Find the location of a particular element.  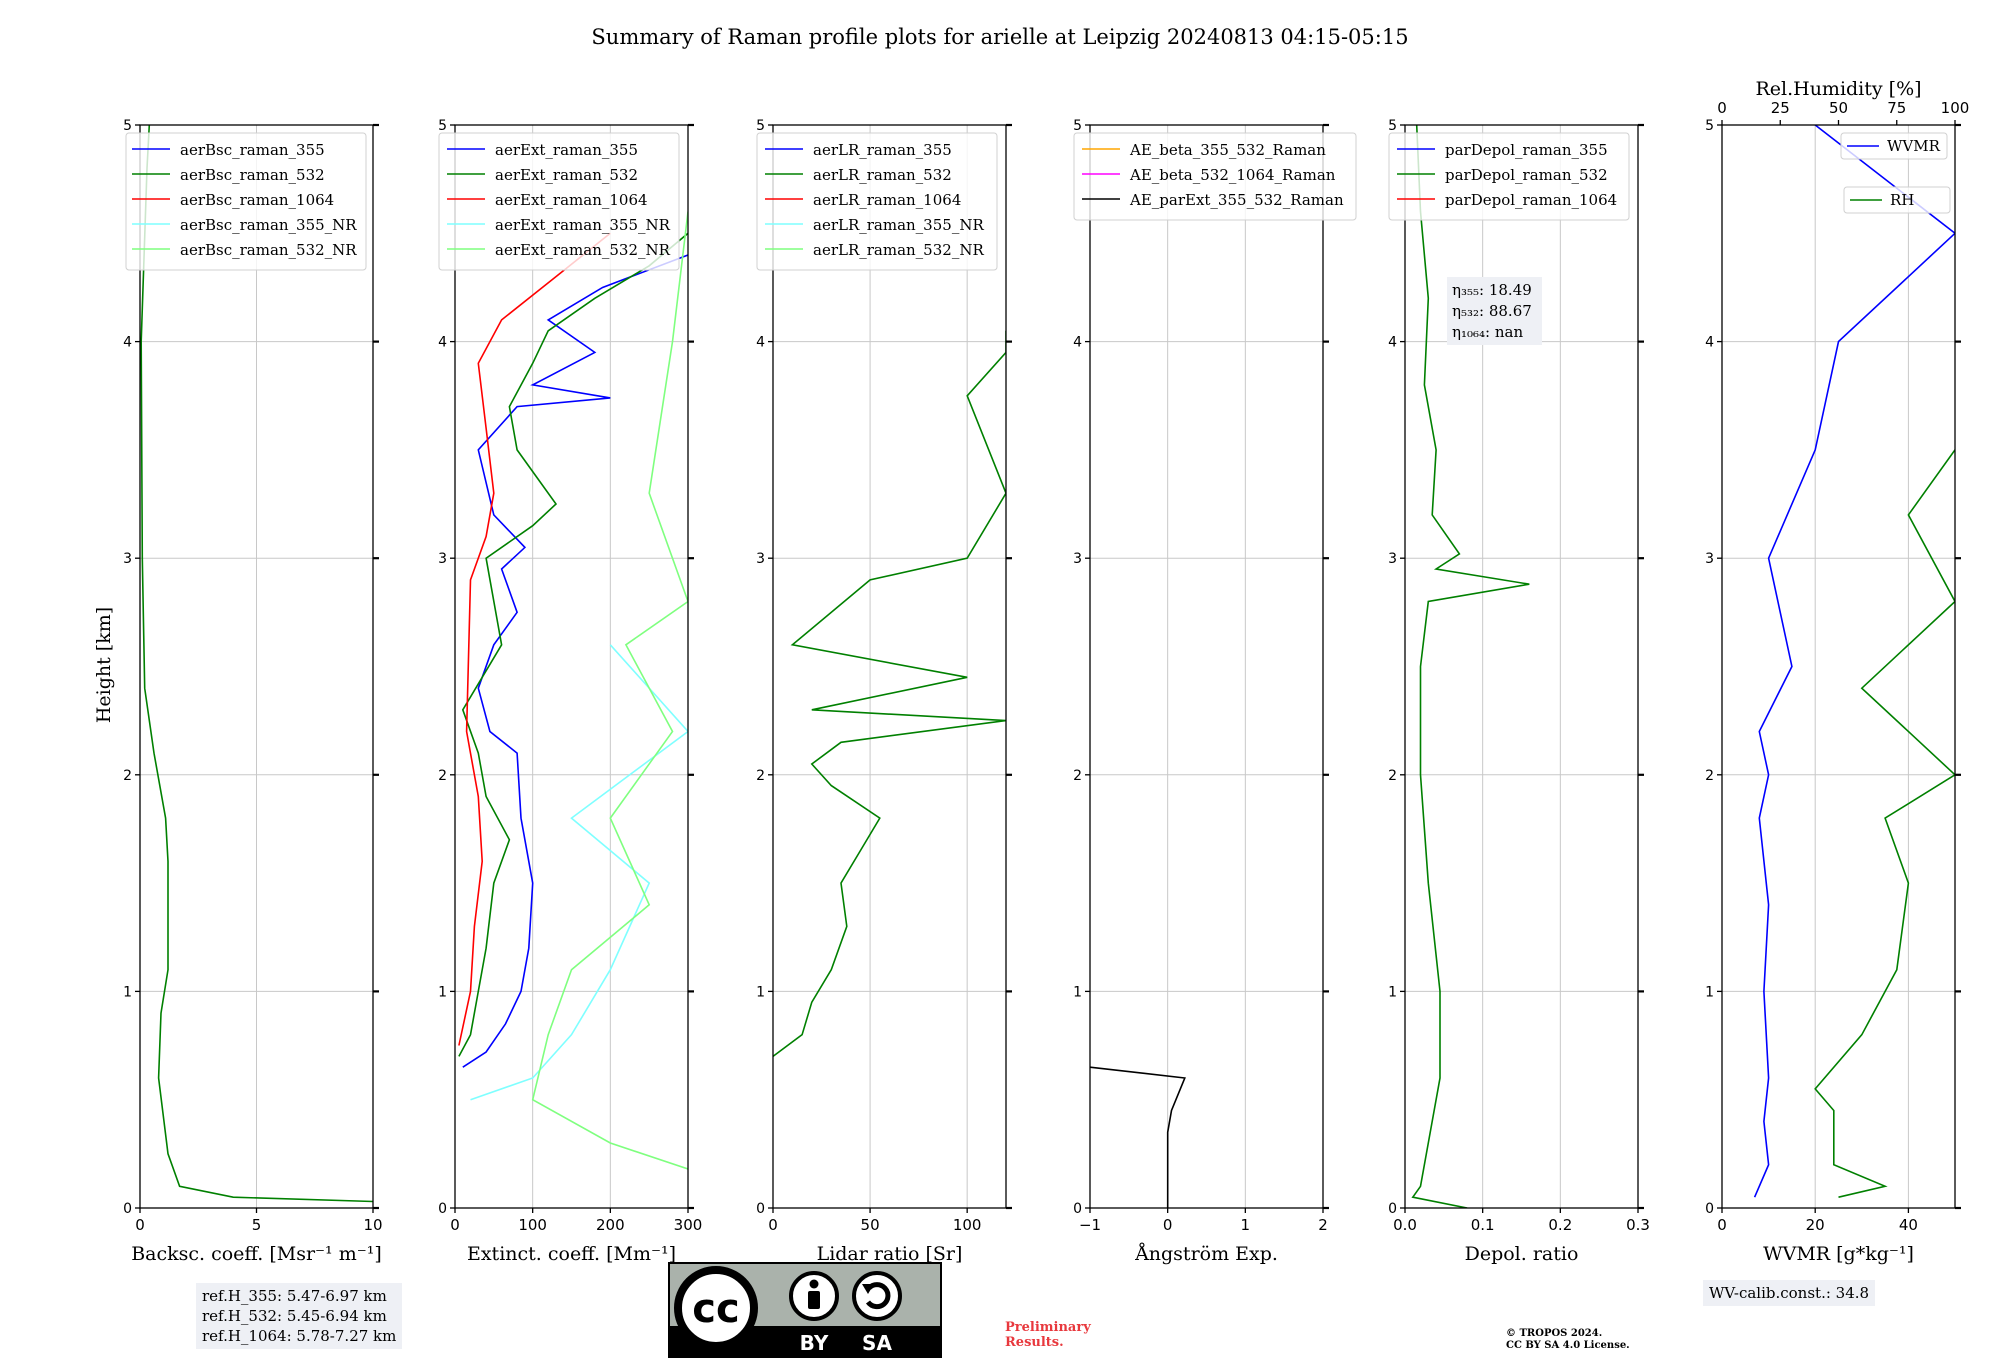

top-x-tick-label: 25 is located at coordinates (1780, 108).